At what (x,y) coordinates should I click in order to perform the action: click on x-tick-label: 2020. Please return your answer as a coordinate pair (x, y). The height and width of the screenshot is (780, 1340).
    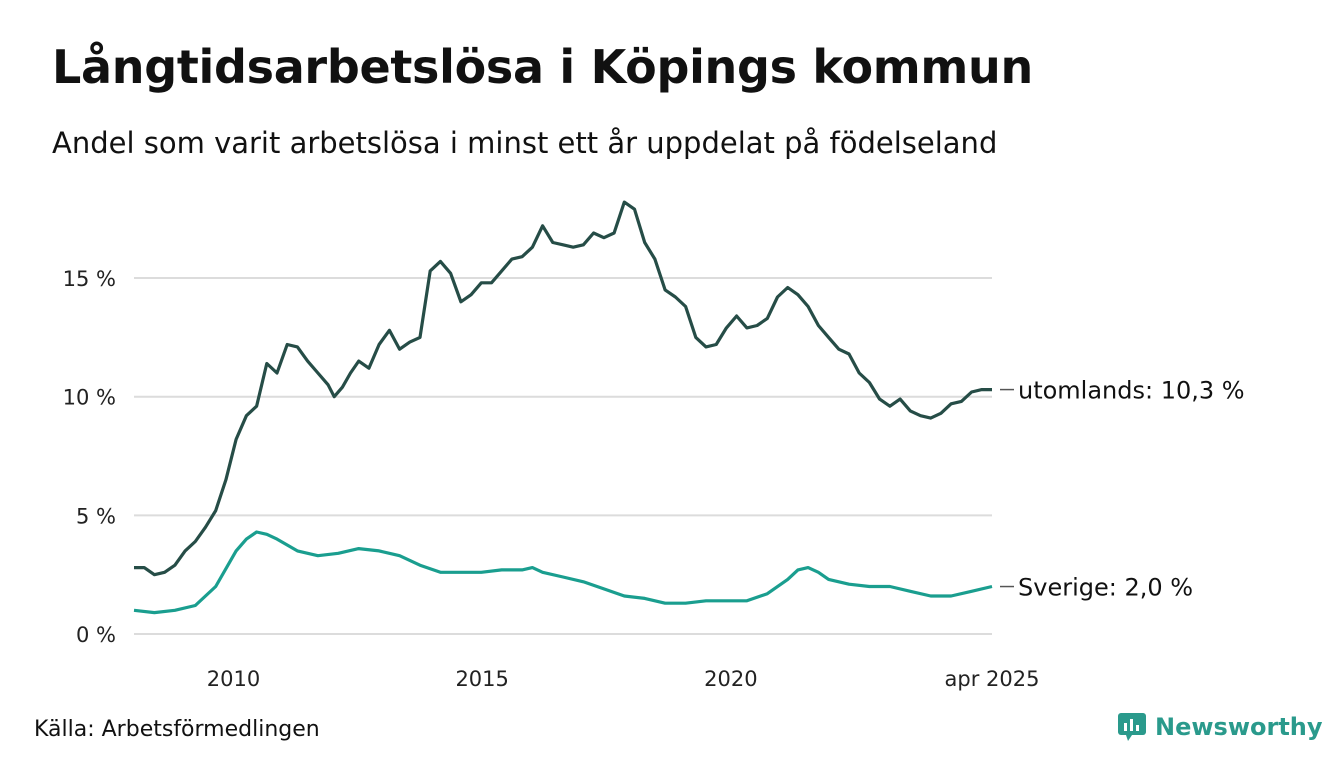
    Looking at the image, I should click on (730, 679).